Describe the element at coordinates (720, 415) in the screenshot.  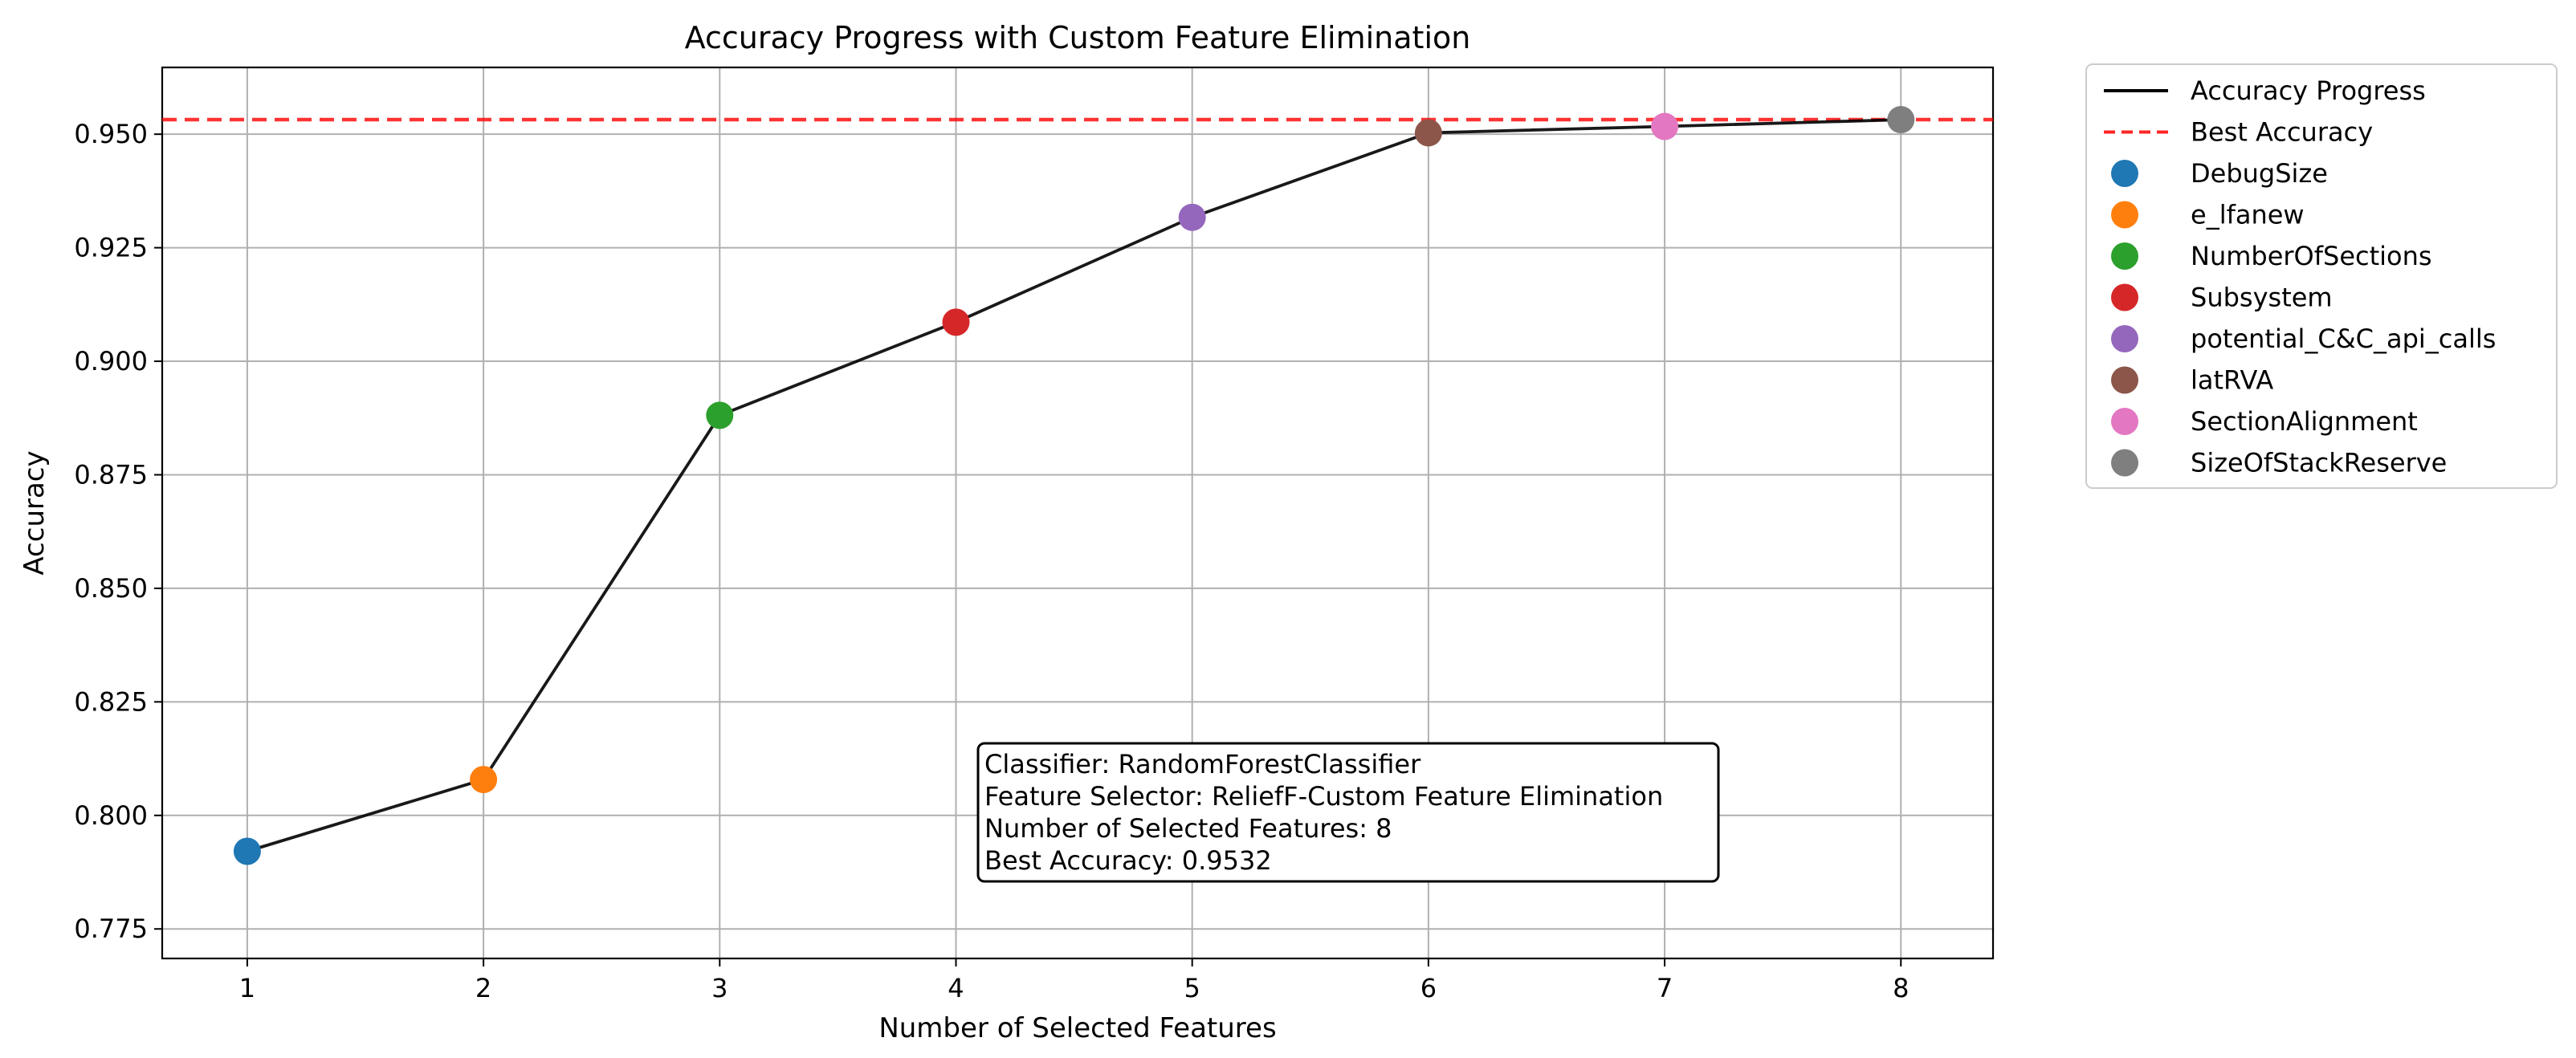
I see `point-NumberOfSections` at that location.